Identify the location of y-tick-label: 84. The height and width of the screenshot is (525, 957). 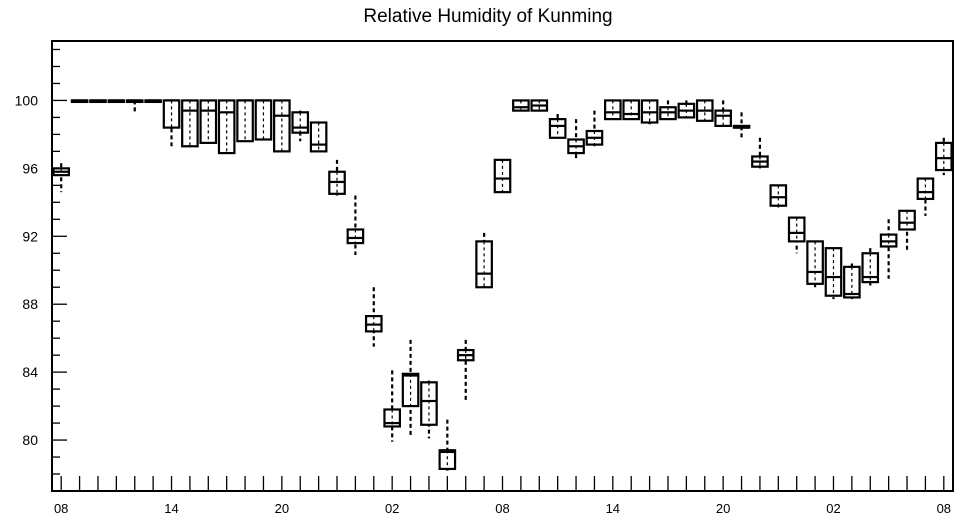
(30, 372).